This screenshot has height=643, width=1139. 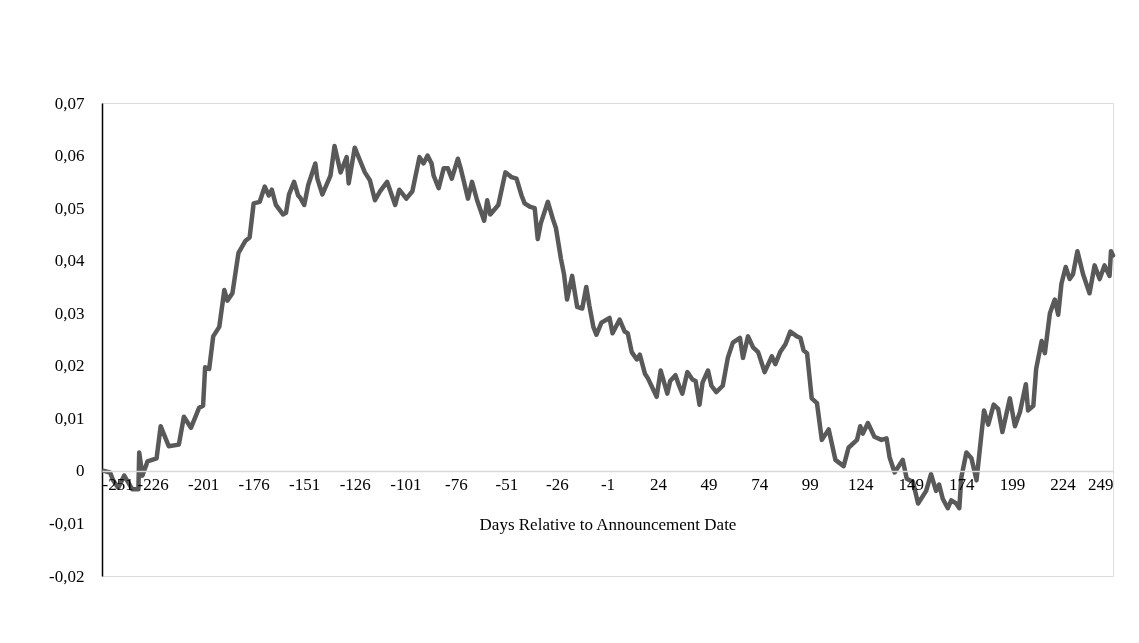 I want to click on x-tick-label: -1, so click(x=608, y=485).